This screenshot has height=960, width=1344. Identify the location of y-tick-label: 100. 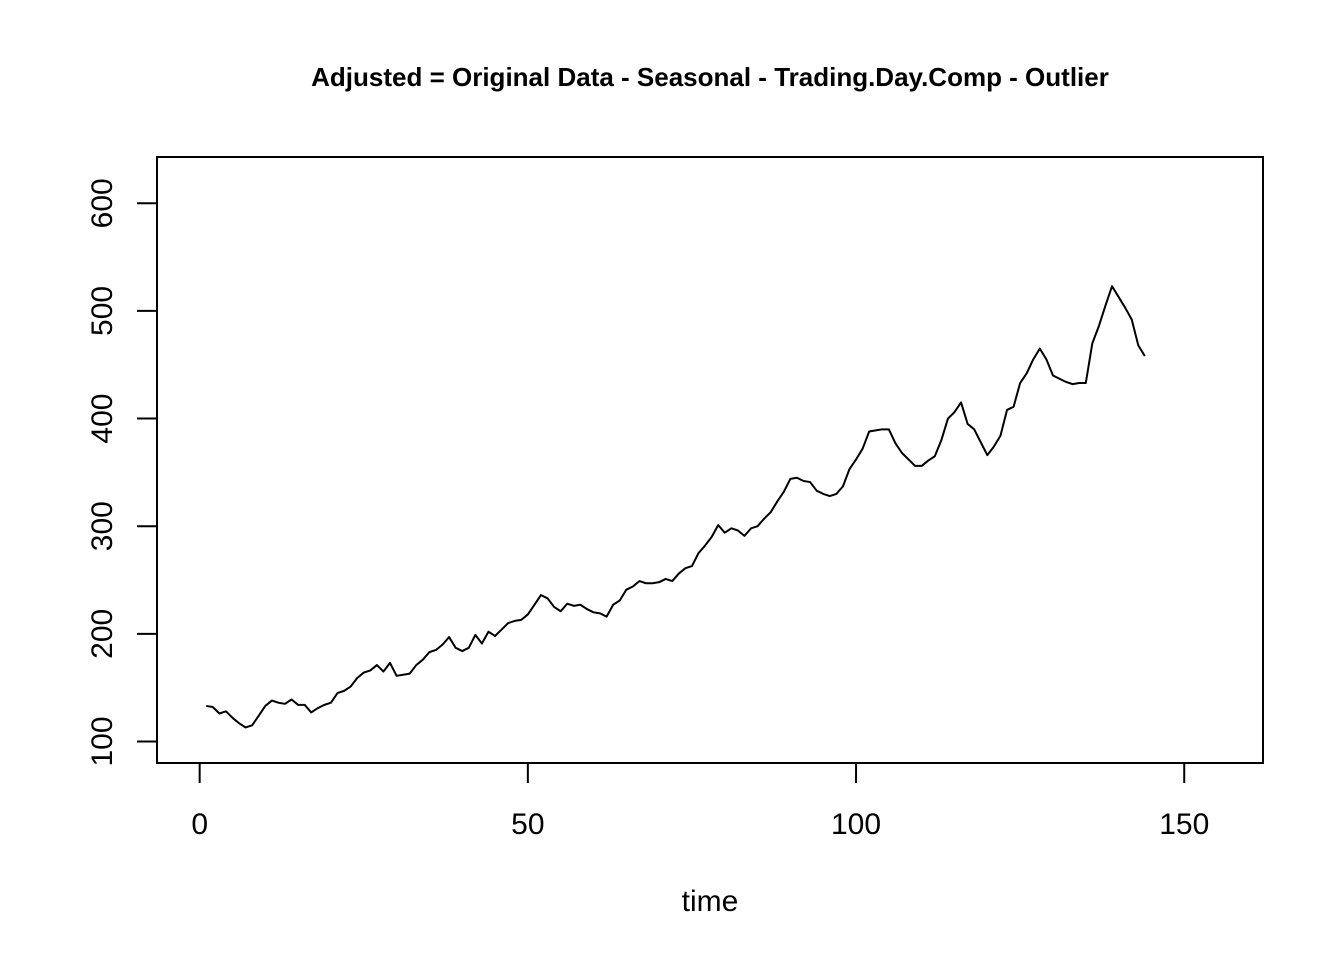
(102, 741).